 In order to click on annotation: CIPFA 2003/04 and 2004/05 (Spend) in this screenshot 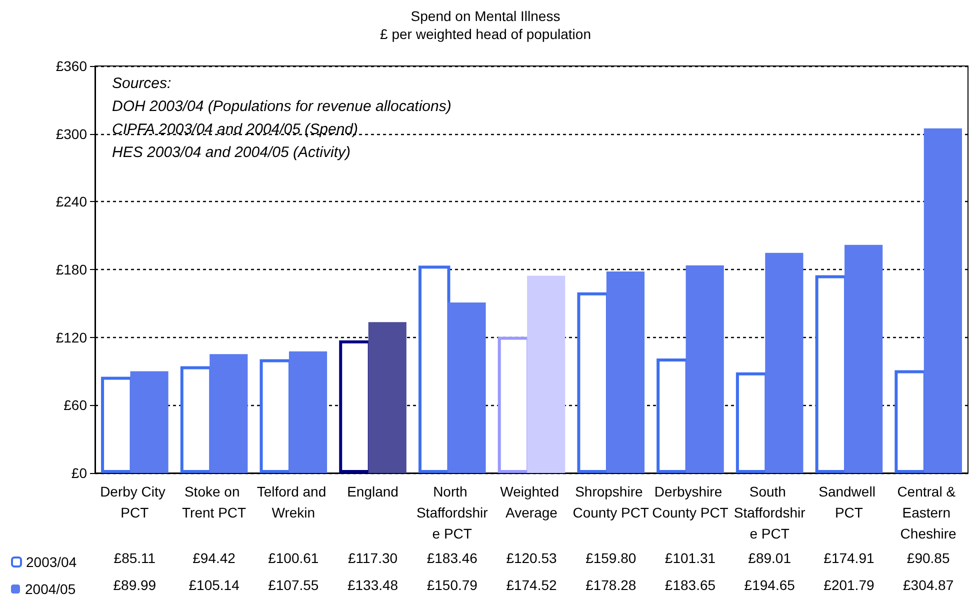, I will do `click(235, 129)`.